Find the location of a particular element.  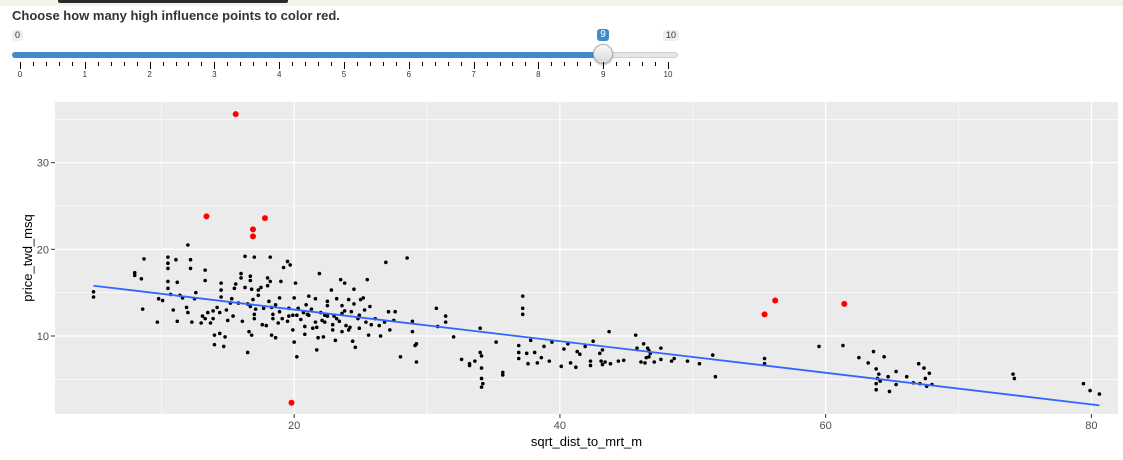

top-bar-tab is located at coordinates (173, 1).